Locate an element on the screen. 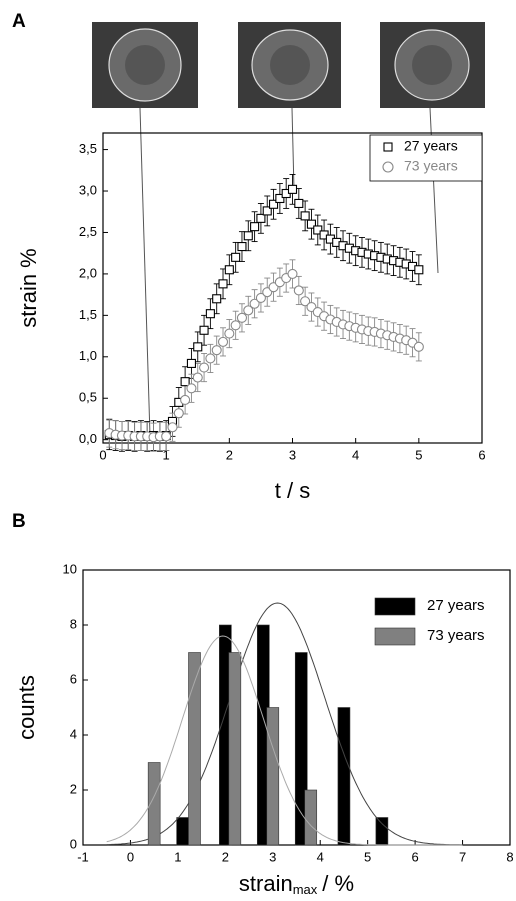 This screenshot has height=901, width=516. x-axis-title-main: strain is located at coordinates (266, 883).